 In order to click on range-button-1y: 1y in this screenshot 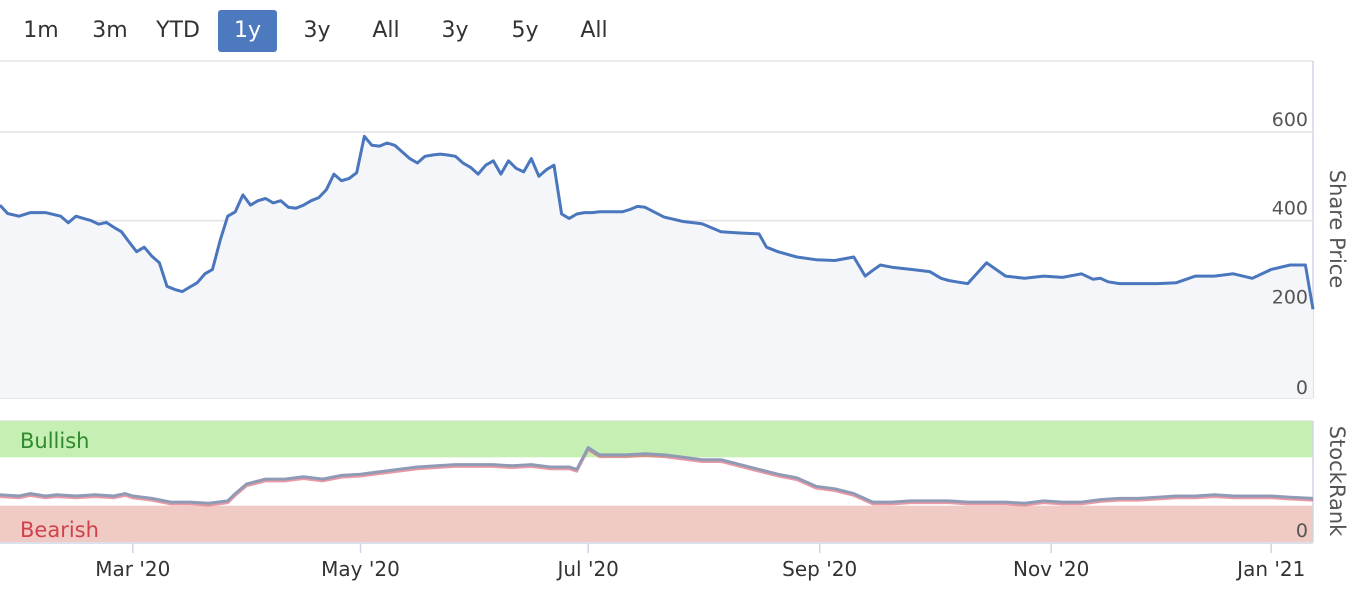, I will do `click(247, 31)`.